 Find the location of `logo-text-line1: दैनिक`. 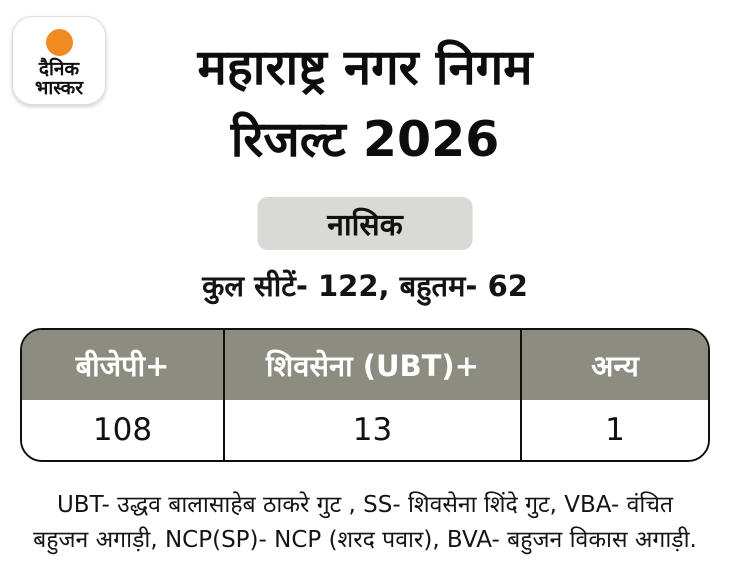

logo-text-line1: दैनिक is located at coordinates (59, 69).